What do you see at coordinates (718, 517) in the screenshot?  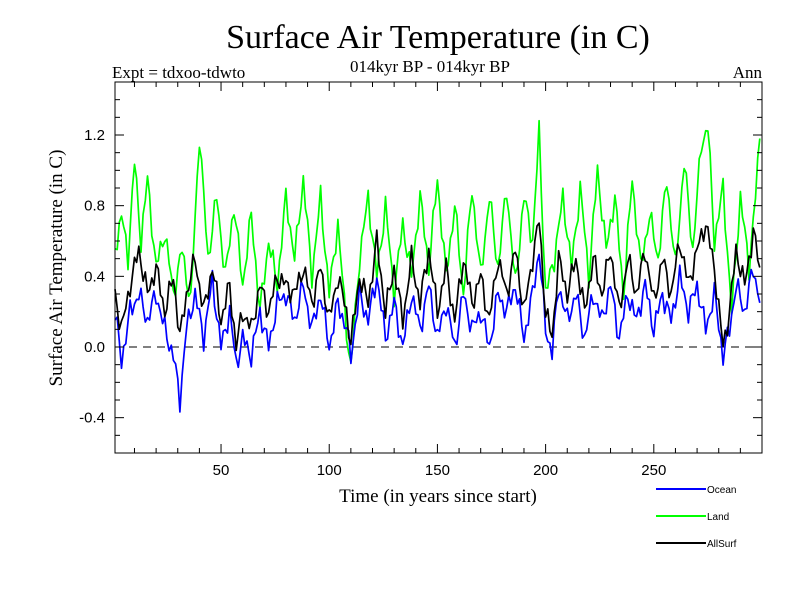 I see `legend-label-land: Land` at bounding box center [718, 517].